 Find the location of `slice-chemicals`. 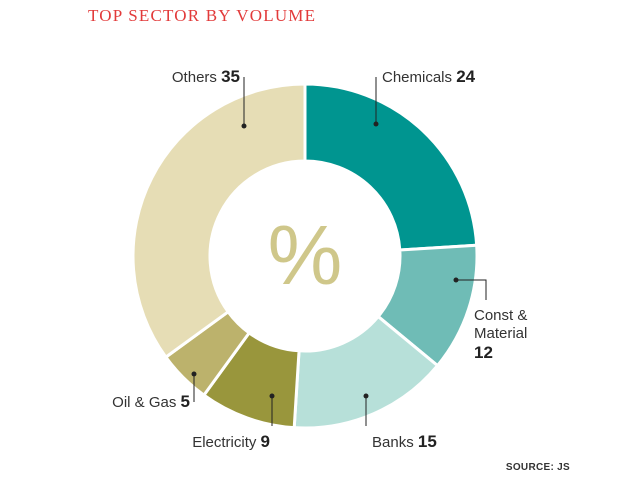

slice-chemicals is located at coordinates (391, 167).